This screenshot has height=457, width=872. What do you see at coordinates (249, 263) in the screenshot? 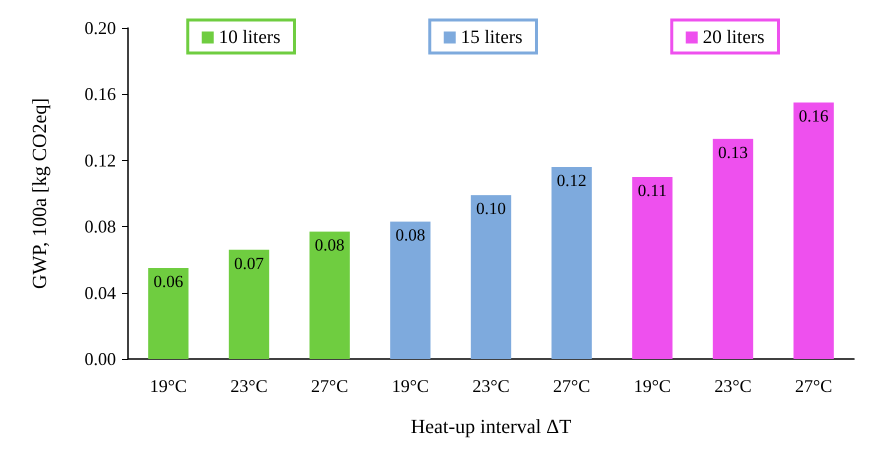
I see `data-label: 0.07` at bounding box center [249, 263].